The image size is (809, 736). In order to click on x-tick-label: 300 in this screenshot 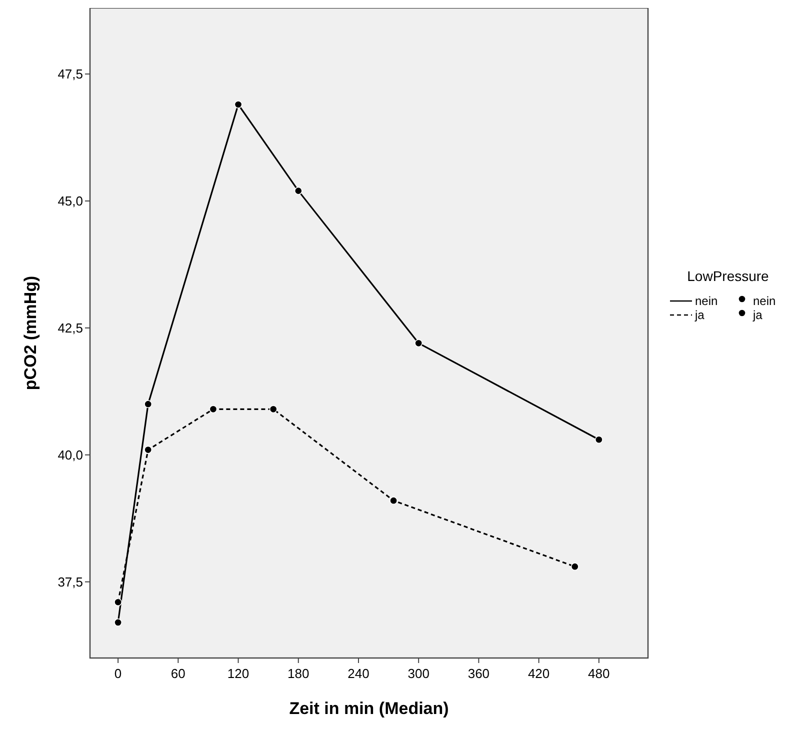, I will do `click(419, 673)`.